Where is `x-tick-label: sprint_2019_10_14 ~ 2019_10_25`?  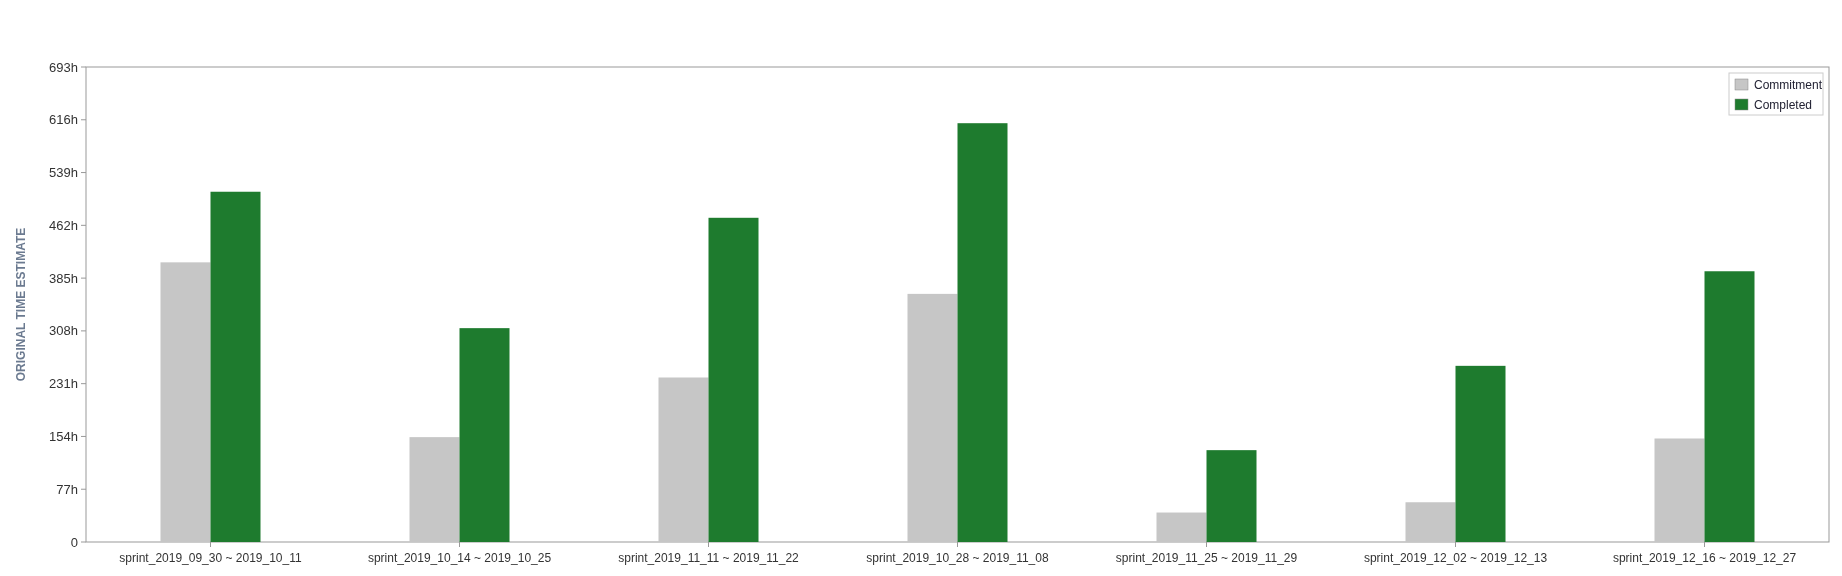
x-tick-label: sprint_2019_10_14 ~ 2019_10_25 is located at coordinates (459, 558).